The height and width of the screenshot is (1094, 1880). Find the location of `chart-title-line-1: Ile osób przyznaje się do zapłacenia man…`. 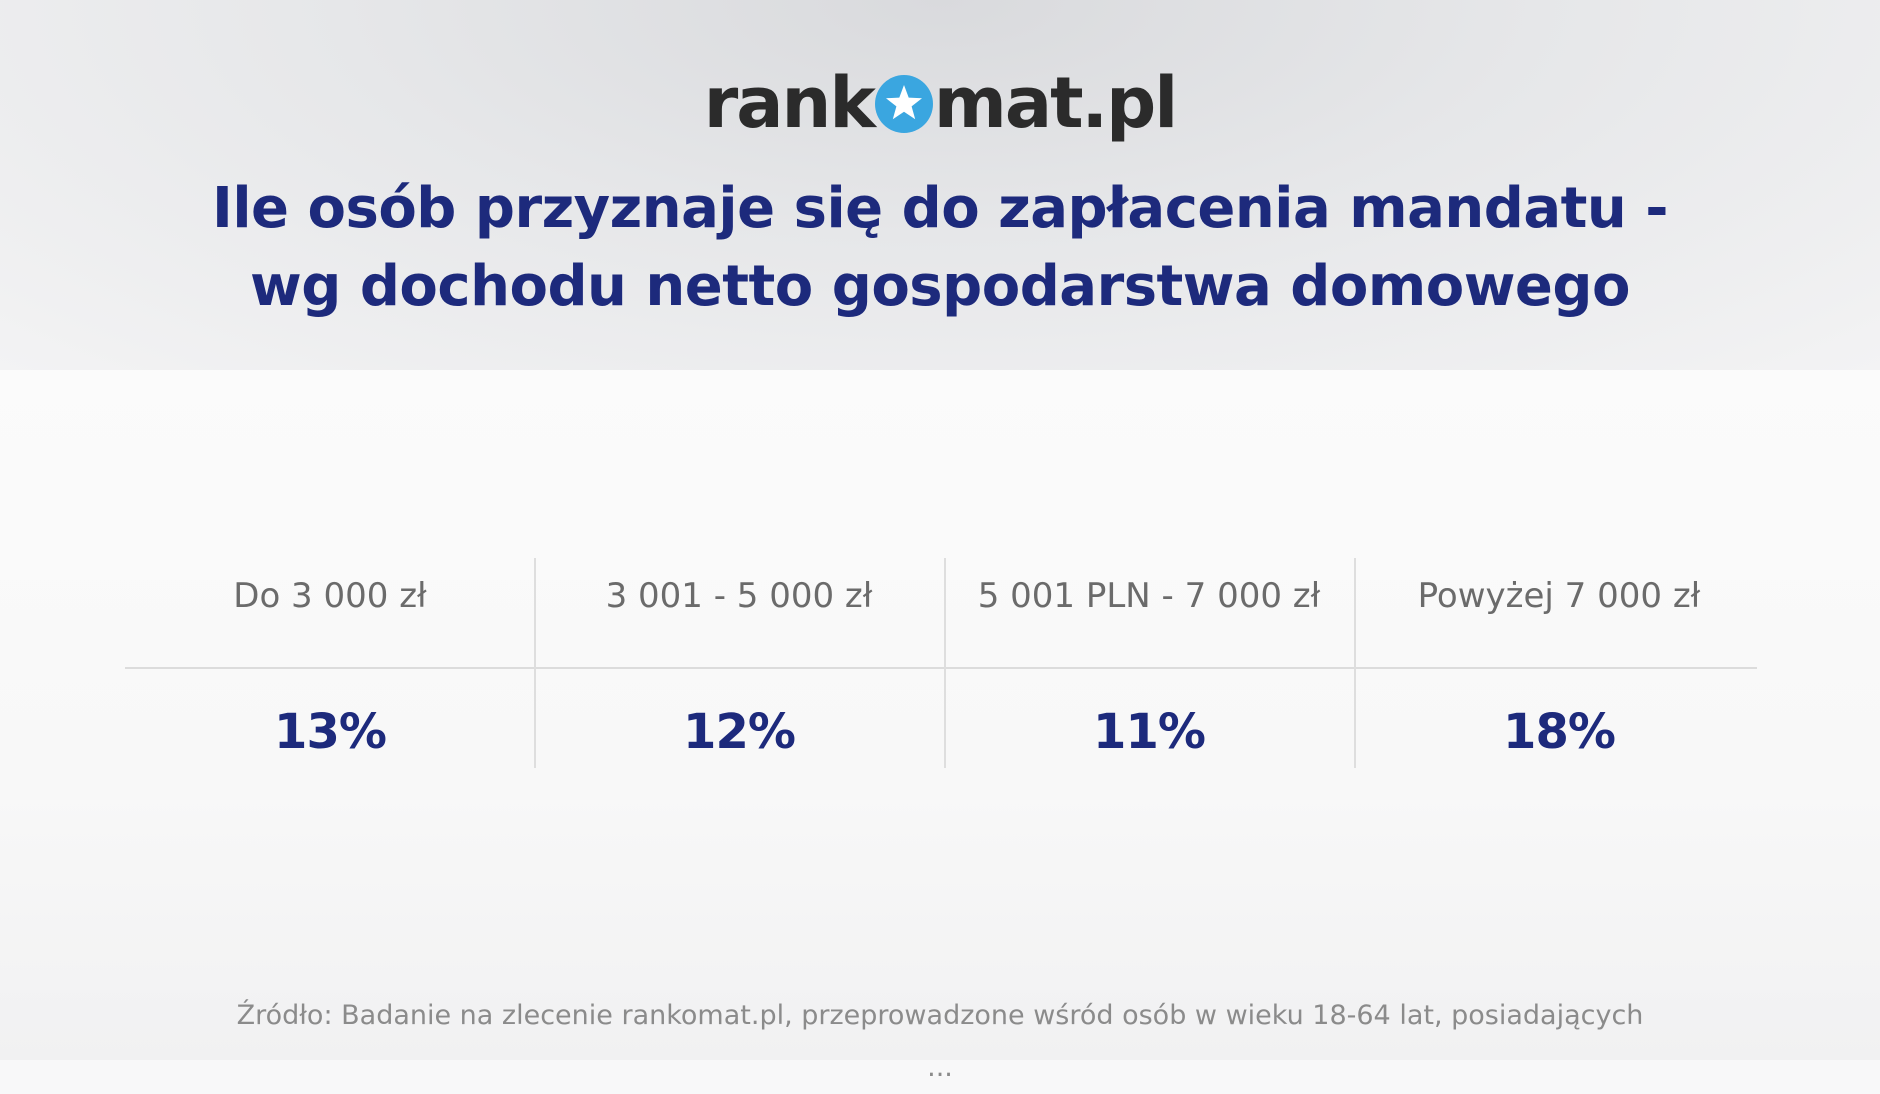

chart-title-line-1: Ile osób przyznaje się do zapłacenia man… is located at coordinates (940, 208).